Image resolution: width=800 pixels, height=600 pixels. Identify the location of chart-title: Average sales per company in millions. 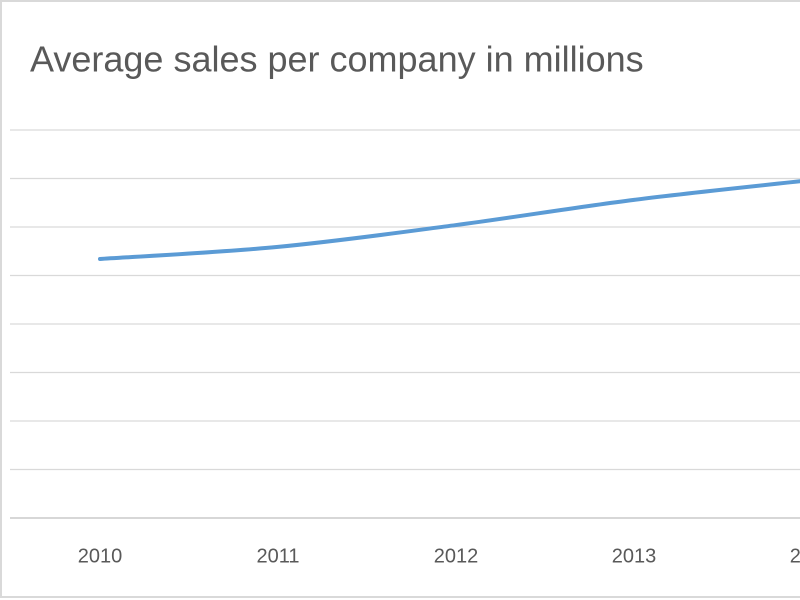
(337, 59).